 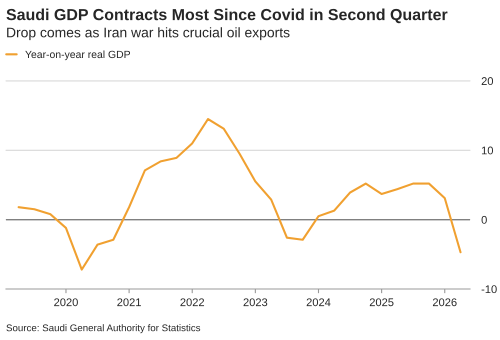 What do you see at coordinates (489, 289) in the screenshot?
I see `y-tick-label: -10` at bounding box center [489, 289].